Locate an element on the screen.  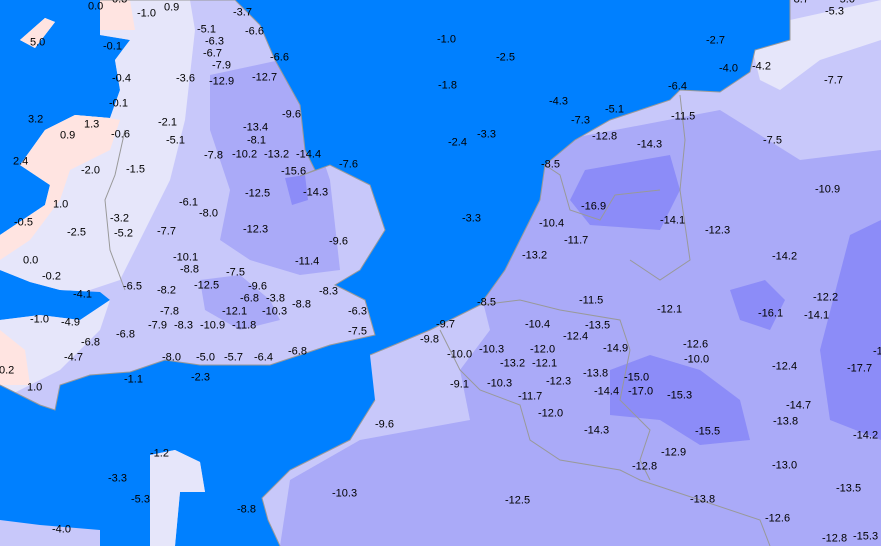
temperature-label: -0.4 is located at coordinates (121, 78).